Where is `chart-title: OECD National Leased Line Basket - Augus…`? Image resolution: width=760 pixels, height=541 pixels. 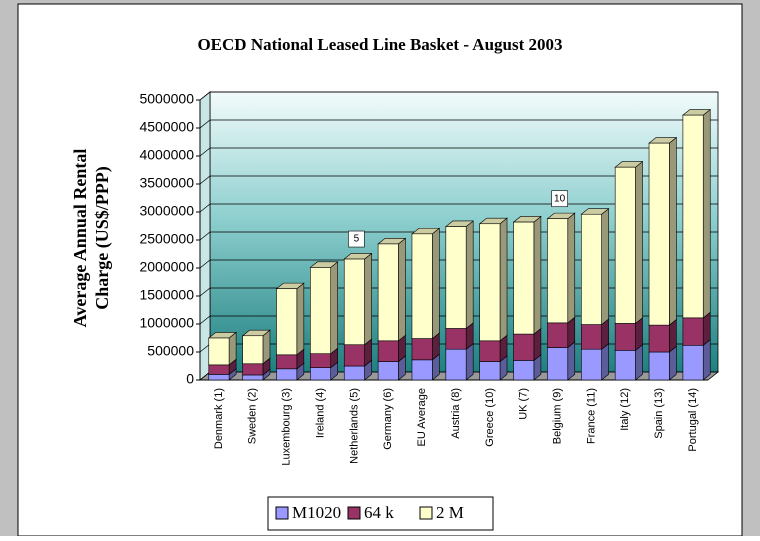 chart-title: OECD National Leased Line Basket - Augus… is located at coordinates (379, 44).